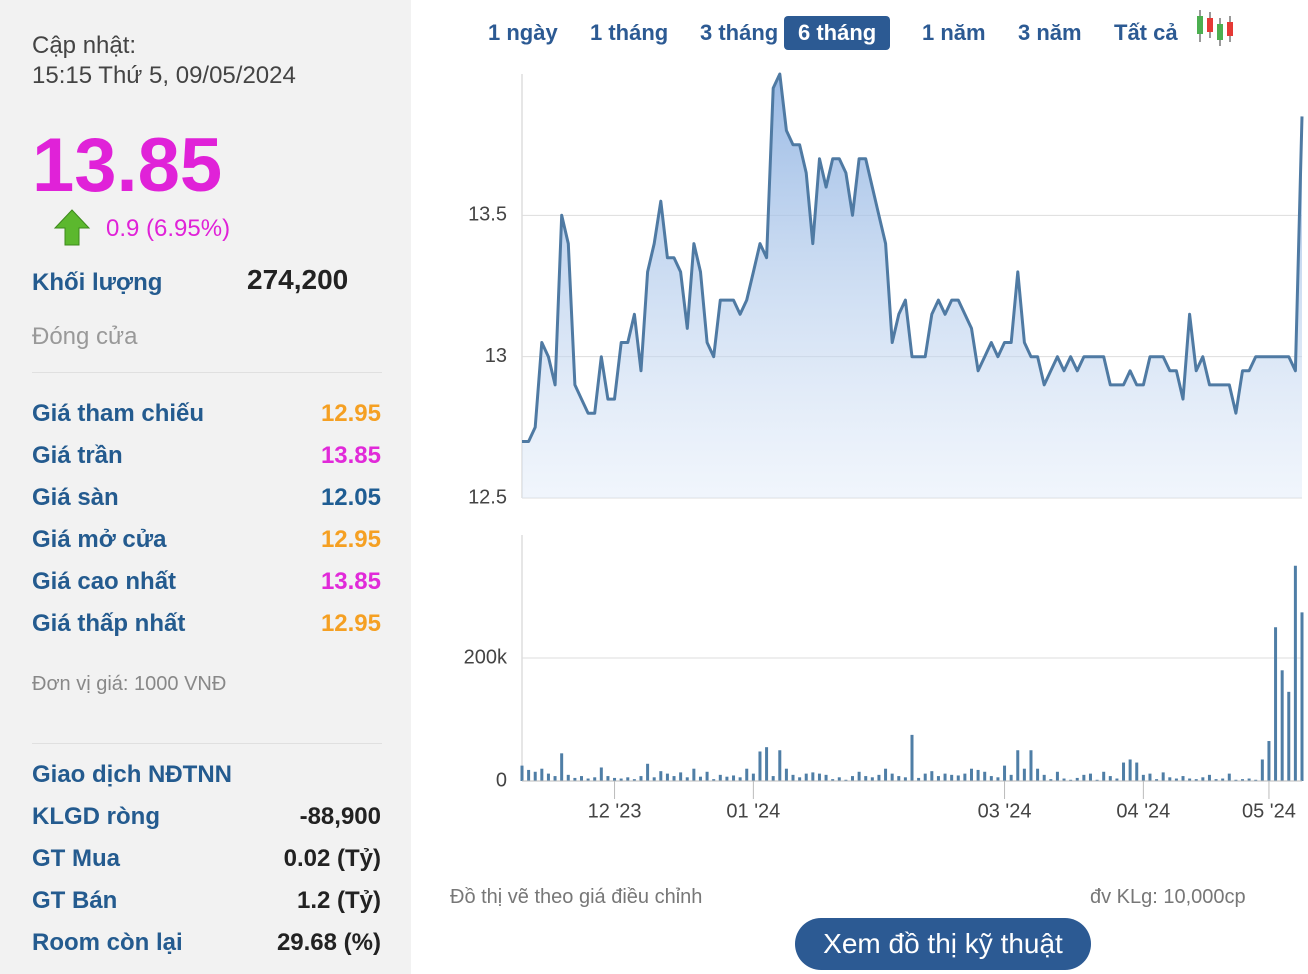 This screenshot has width=1308, height=974. I want to click on range-tab: 1 tháng, so click(629, 32).